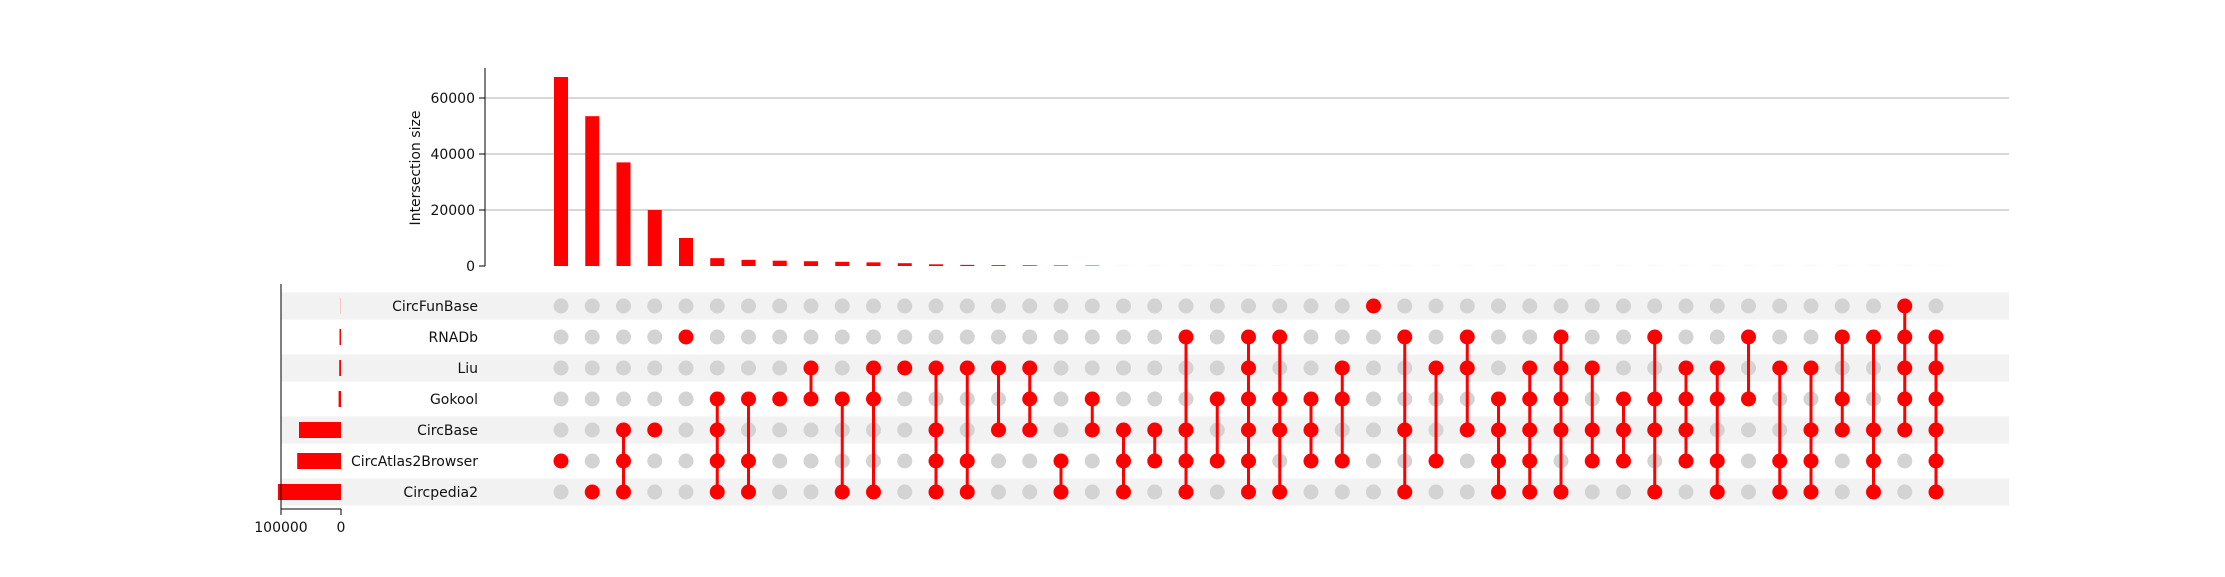  Describe the element at coordinates (280, 528) in the screenshot. I see `set-axis-tick-label: 100000` at that location.